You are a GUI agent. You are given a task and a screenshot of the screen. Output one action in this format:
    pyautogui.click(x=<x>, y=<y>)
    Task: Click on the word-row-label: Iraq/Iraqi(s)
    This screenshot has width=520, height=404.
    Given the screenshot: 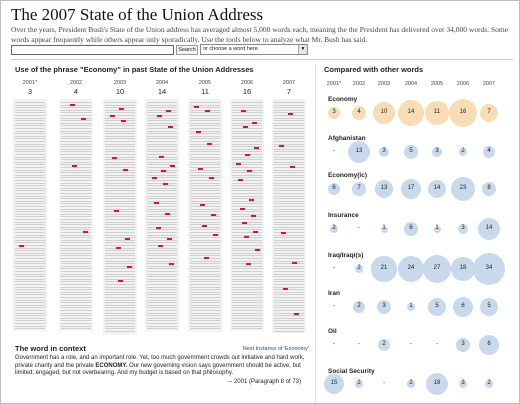 What is the action you would take?
    pyautogui.click(x=346, y=255)
    